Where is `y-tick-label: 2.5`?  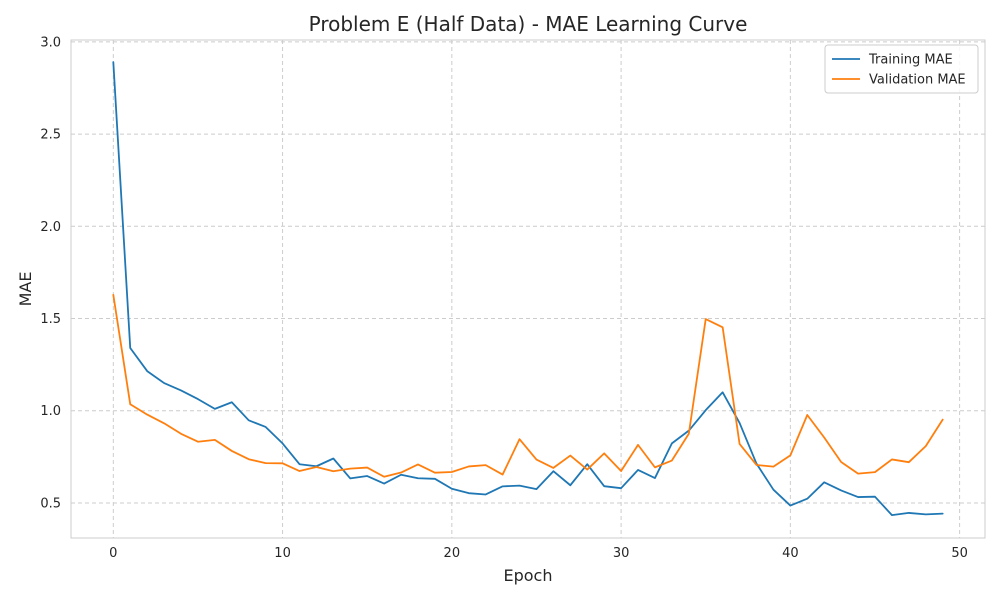
y-tick-label: 2.5 is located at coordinates (50, 135).